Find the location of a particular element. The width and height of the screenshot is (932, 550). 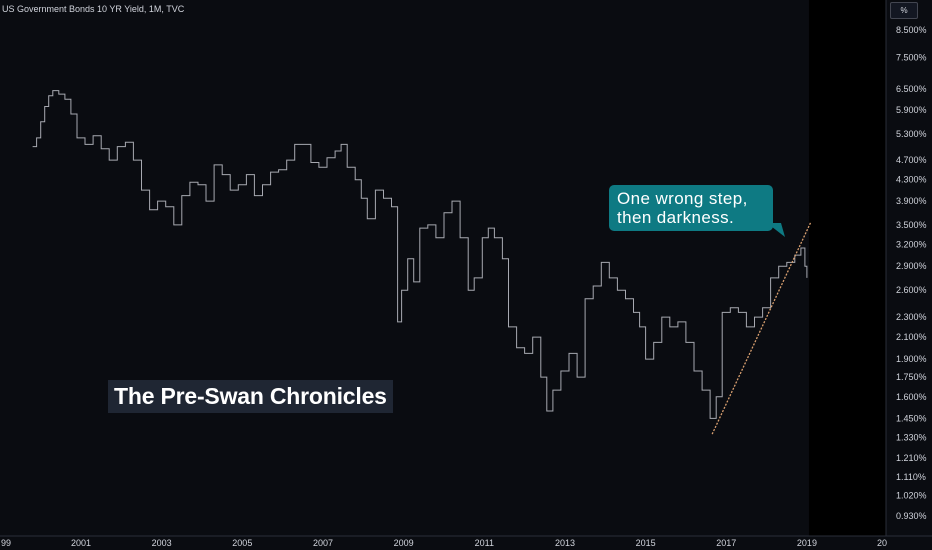

unit-toggle-button: % is located at coordinates (904, 10).